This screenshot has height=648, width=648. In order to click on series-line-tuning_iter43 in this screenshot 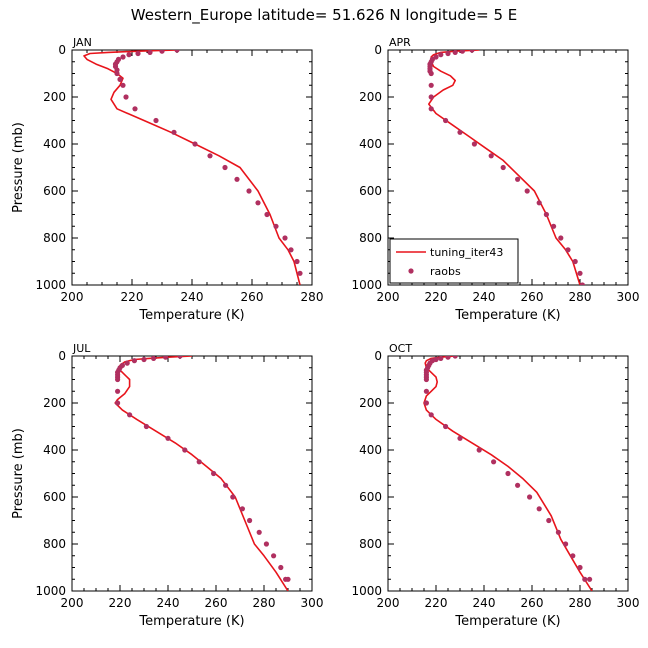, I will do `click(508, 473)`.